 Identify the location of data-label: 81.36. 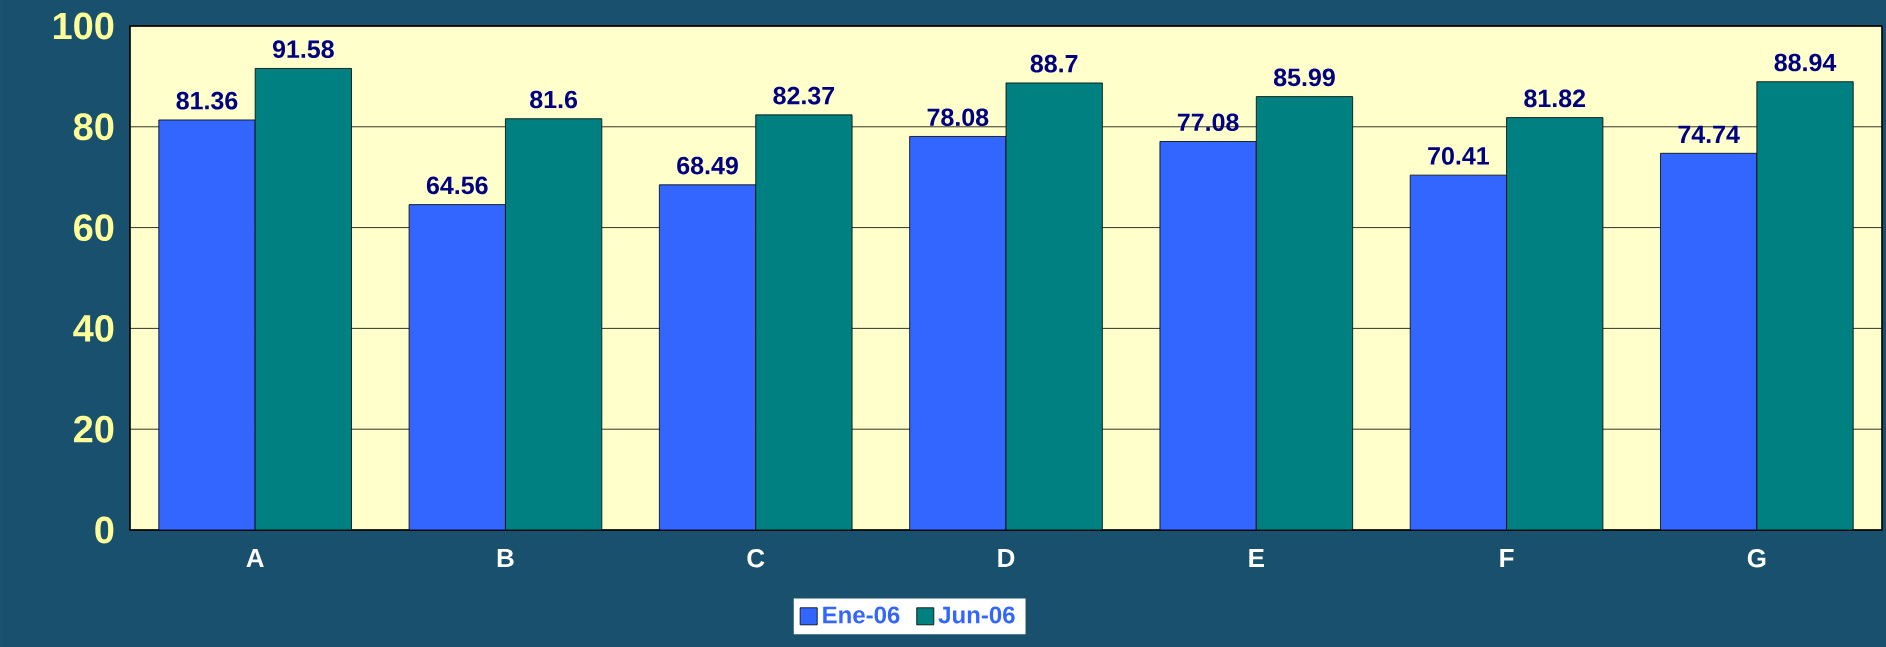
(207, 100).